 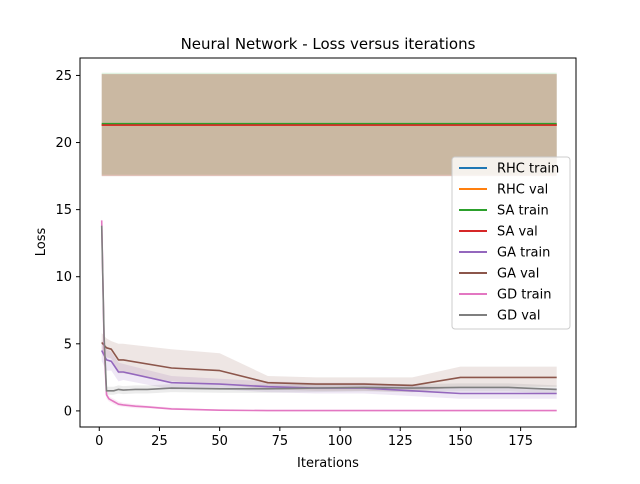 I want to click on x-tick-label: 25, so click(x=159, y=441).